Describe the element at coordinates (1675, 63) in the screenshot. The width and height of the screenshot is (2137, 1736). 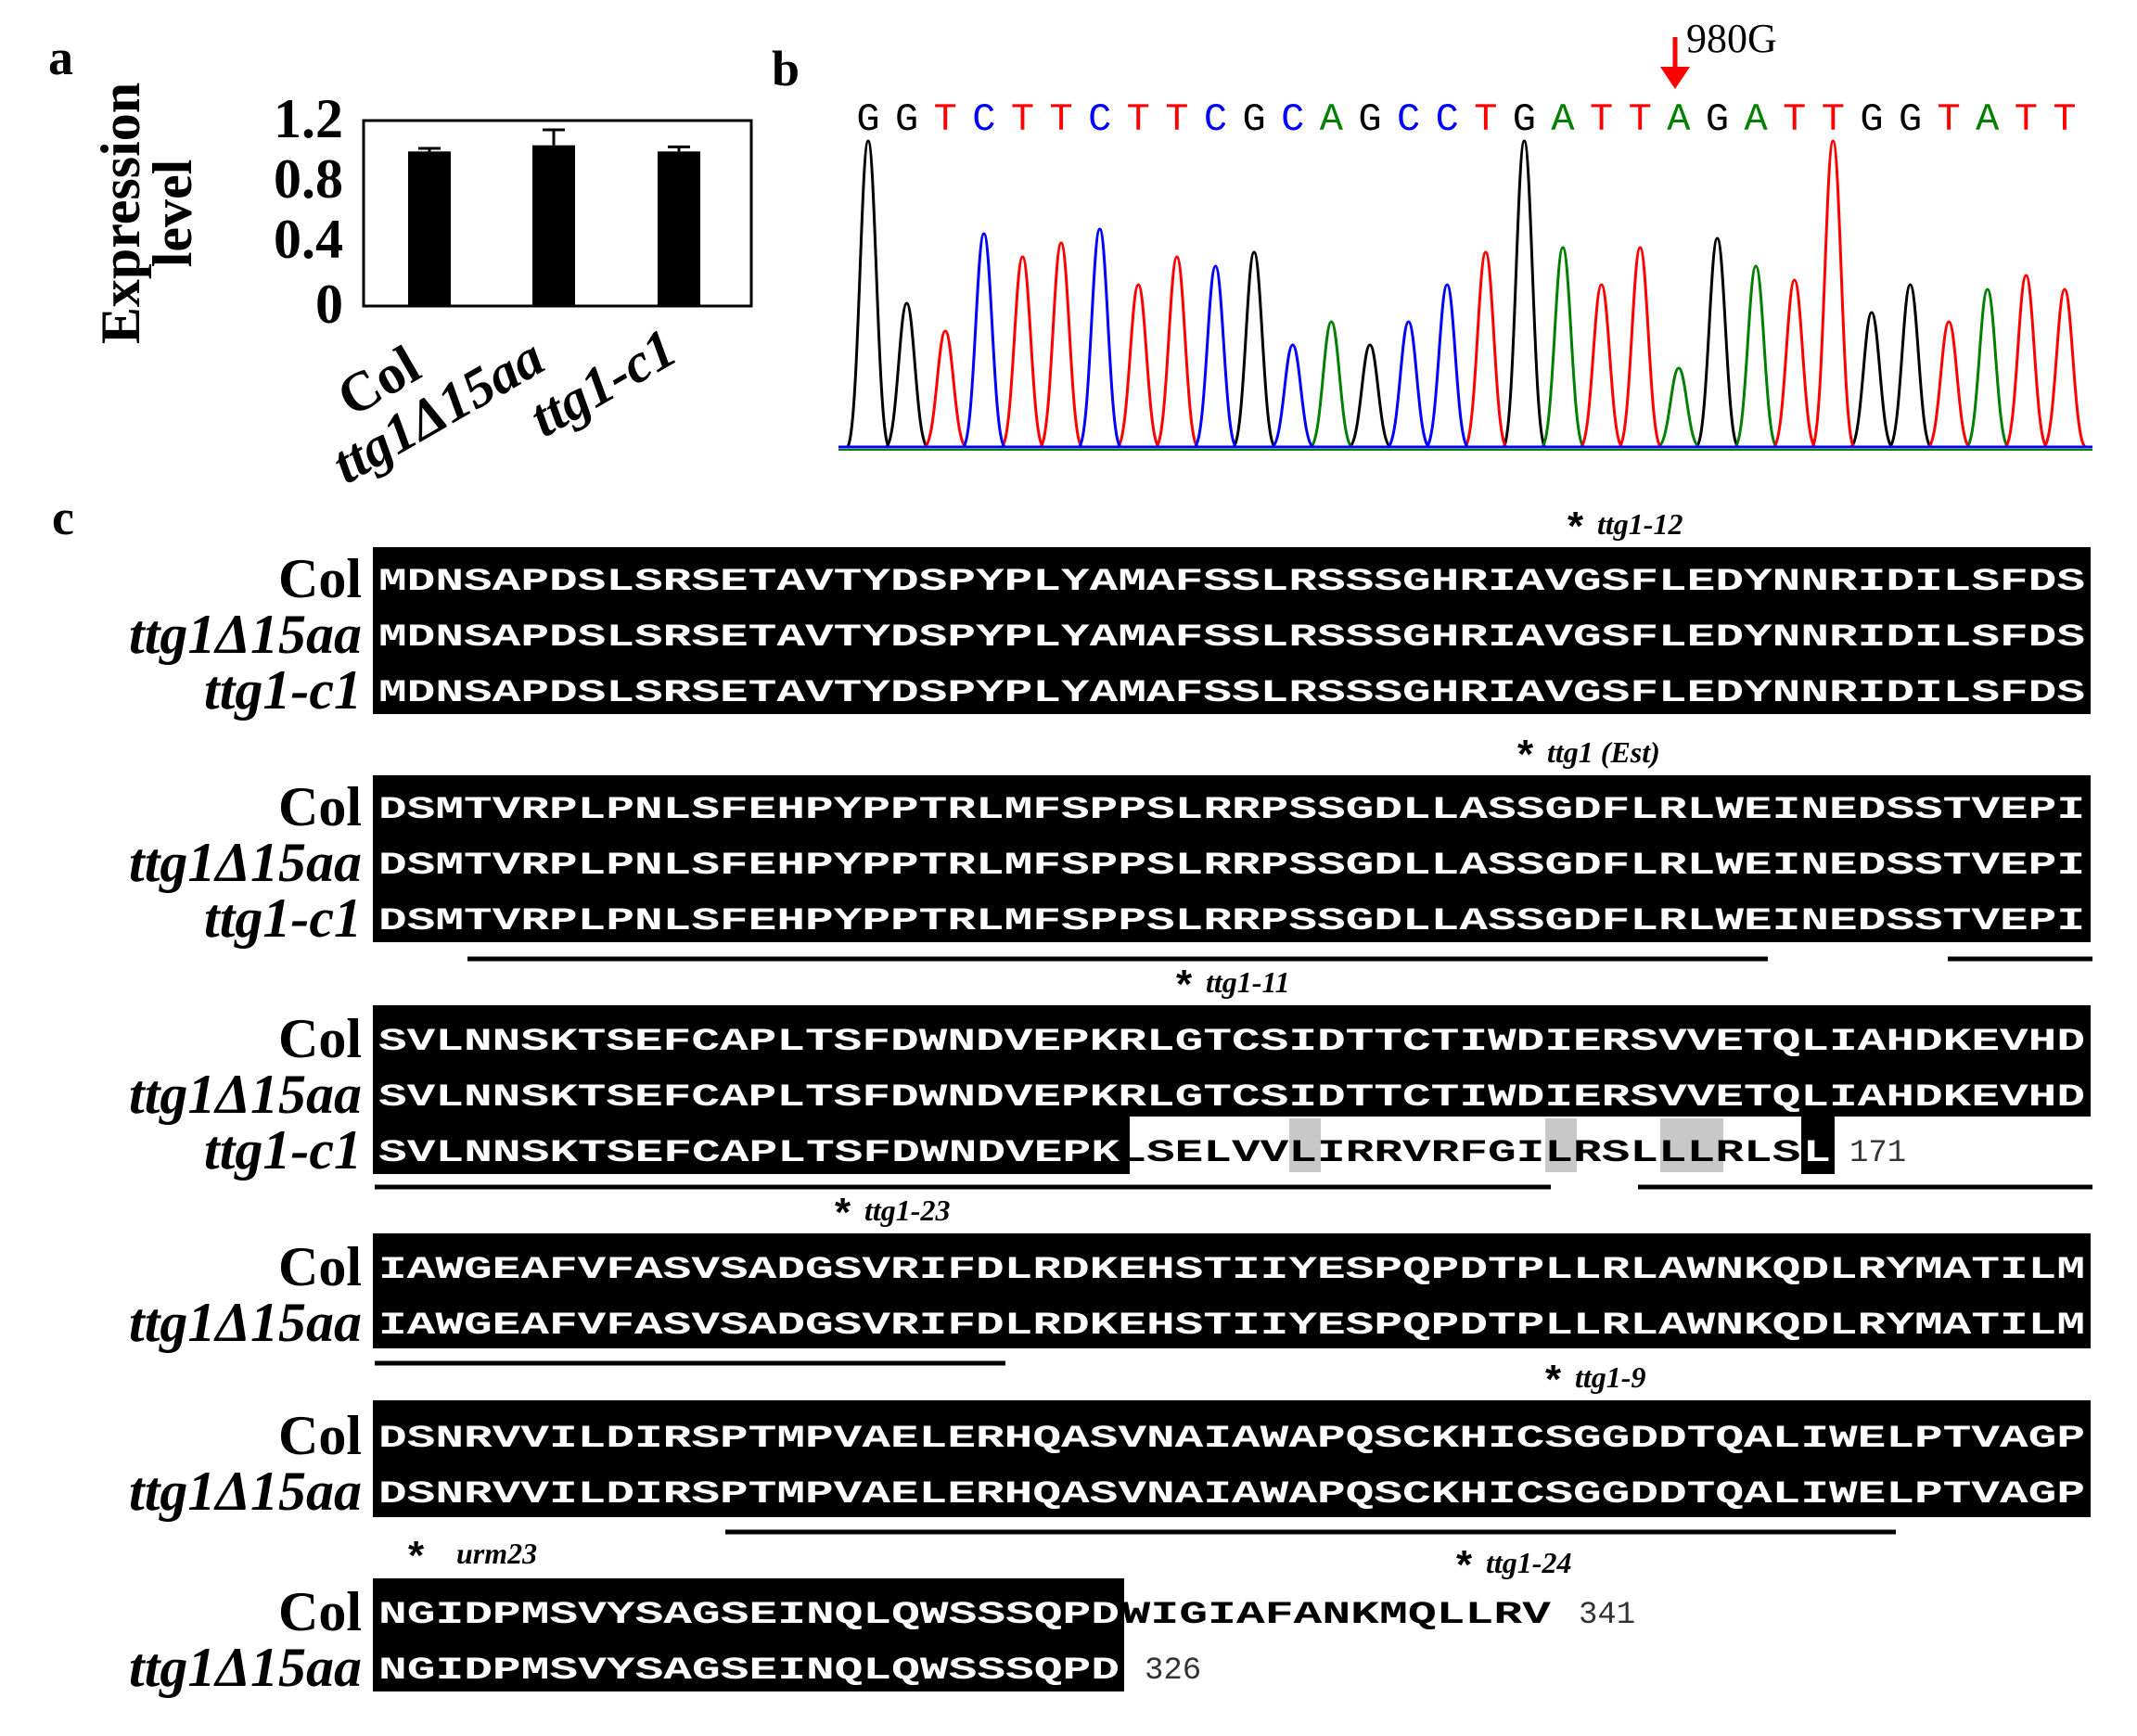
I see `mutation-arrow` at that location.